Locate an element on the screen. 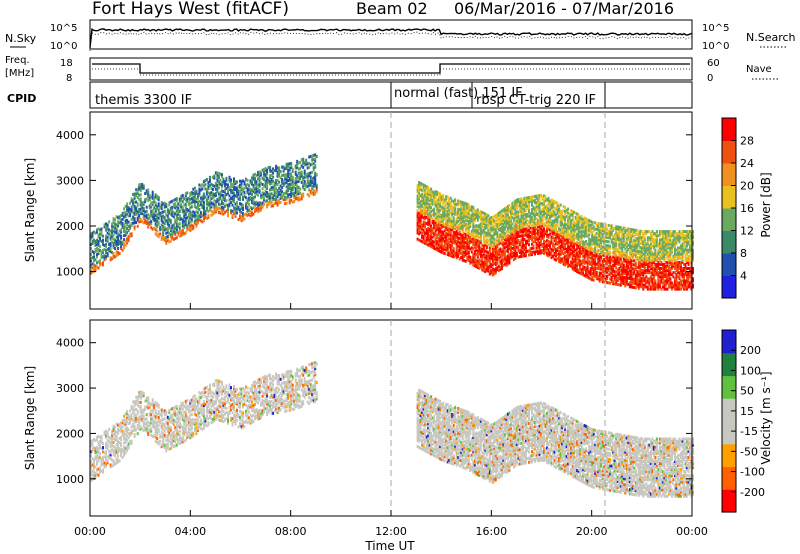 The height and width of the screenshot is (554, 800). beam-label: Beam 02 is located at coordinates (392, 9).